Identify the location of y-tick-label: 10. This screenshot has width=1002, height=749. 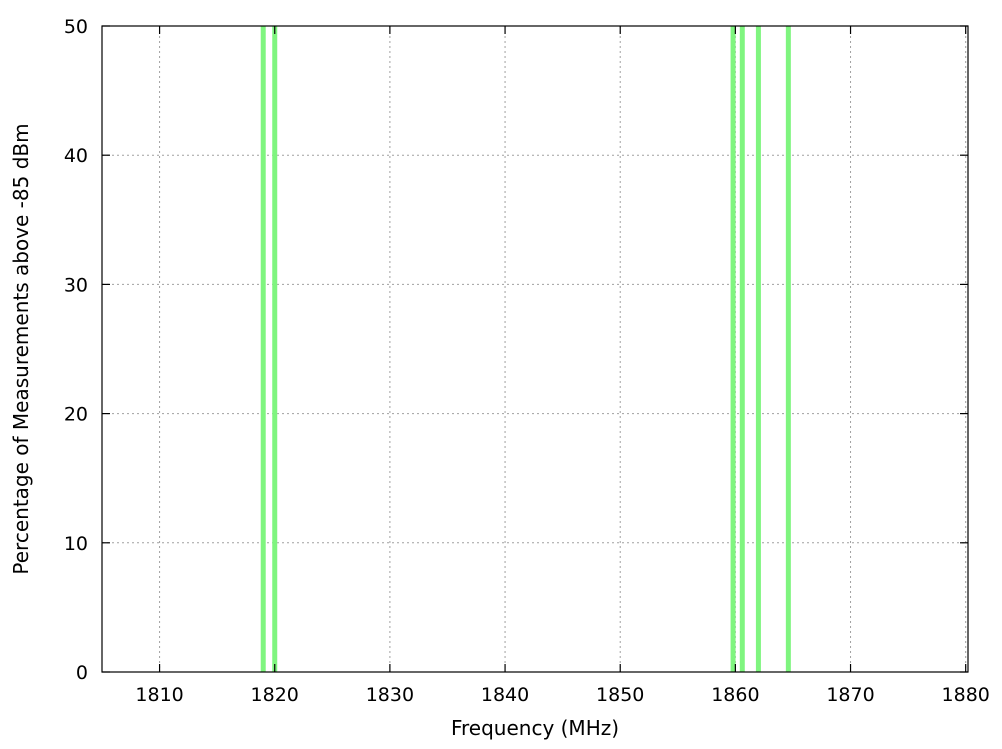
(76, 544).